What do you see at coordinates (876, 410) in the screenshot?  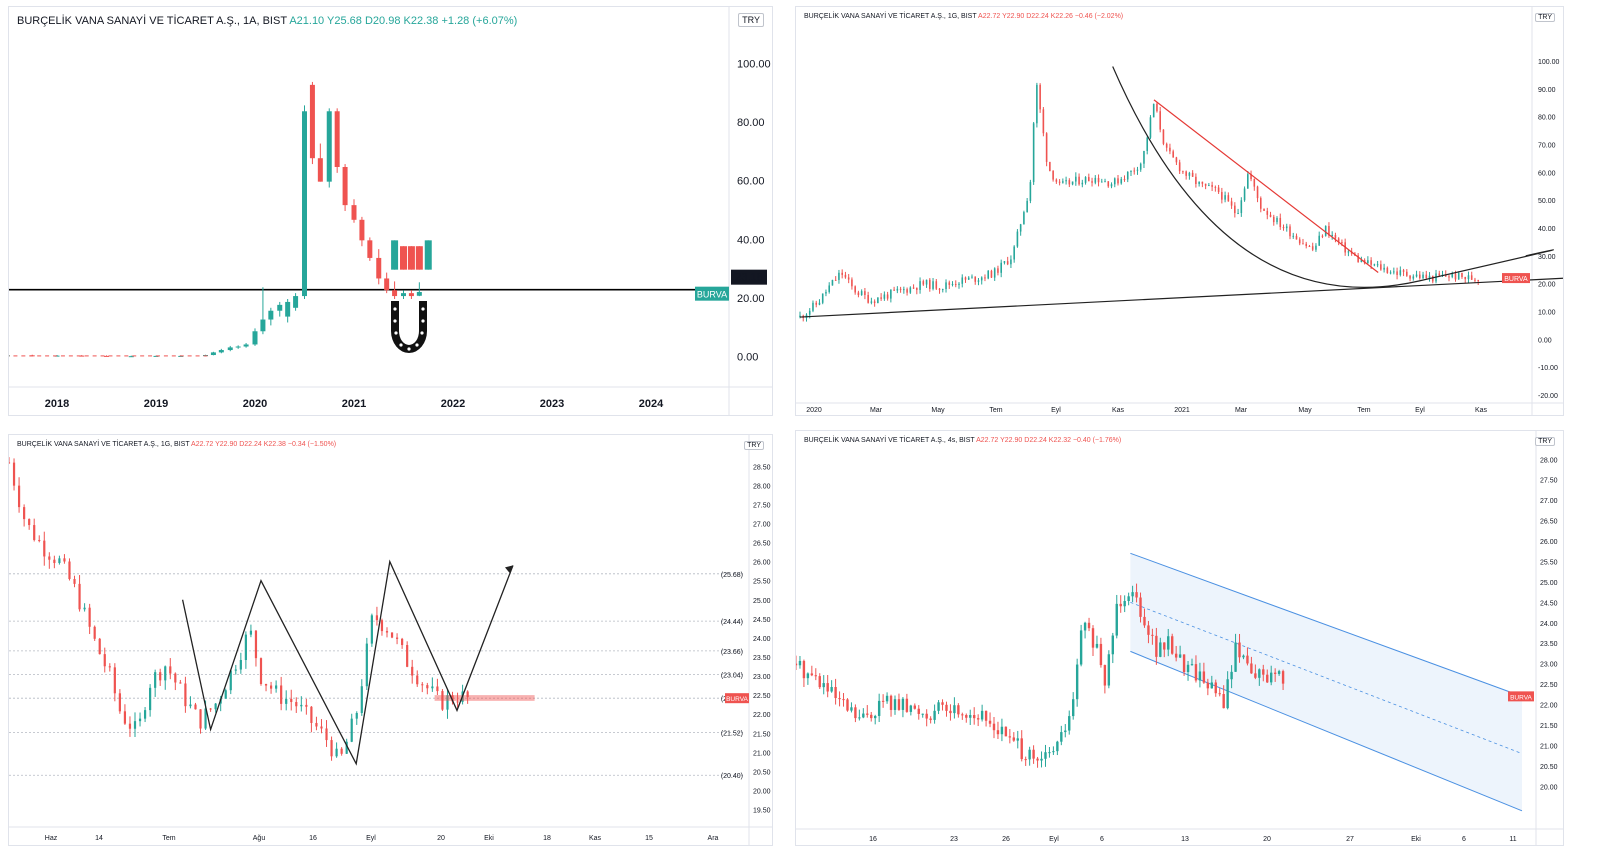 I see `x-tick-label: Mar` at bounding box center [876, 410].